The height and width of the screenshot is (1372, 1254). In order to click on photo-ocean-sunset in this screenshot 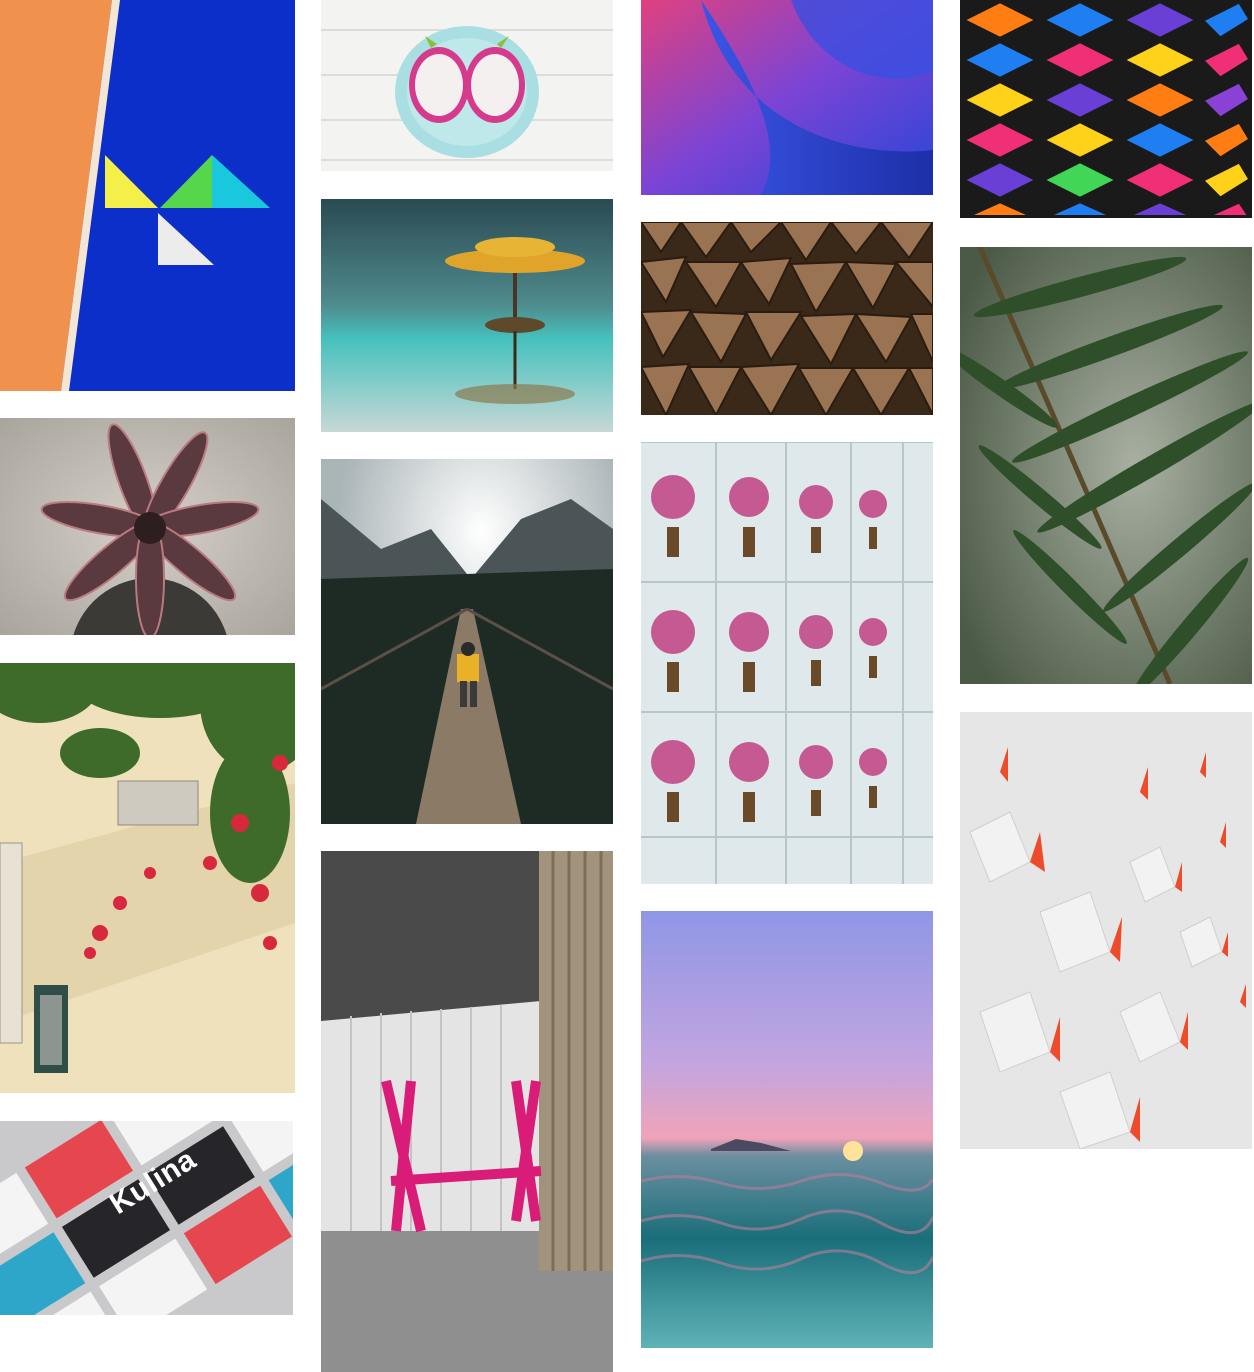, I will do `click(787, 1129)`.